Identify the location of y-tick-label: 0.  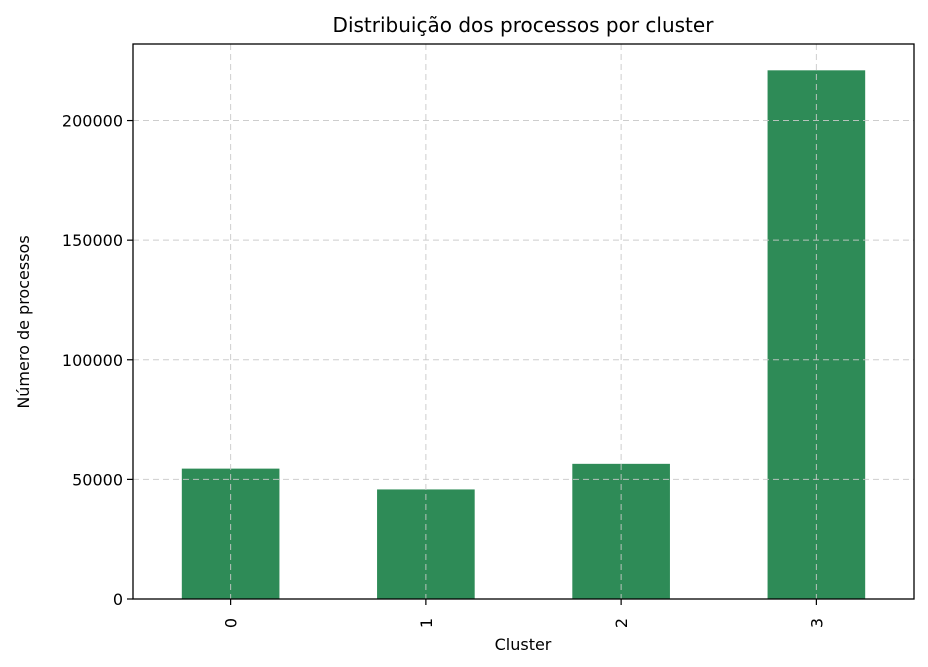
(118, 599).